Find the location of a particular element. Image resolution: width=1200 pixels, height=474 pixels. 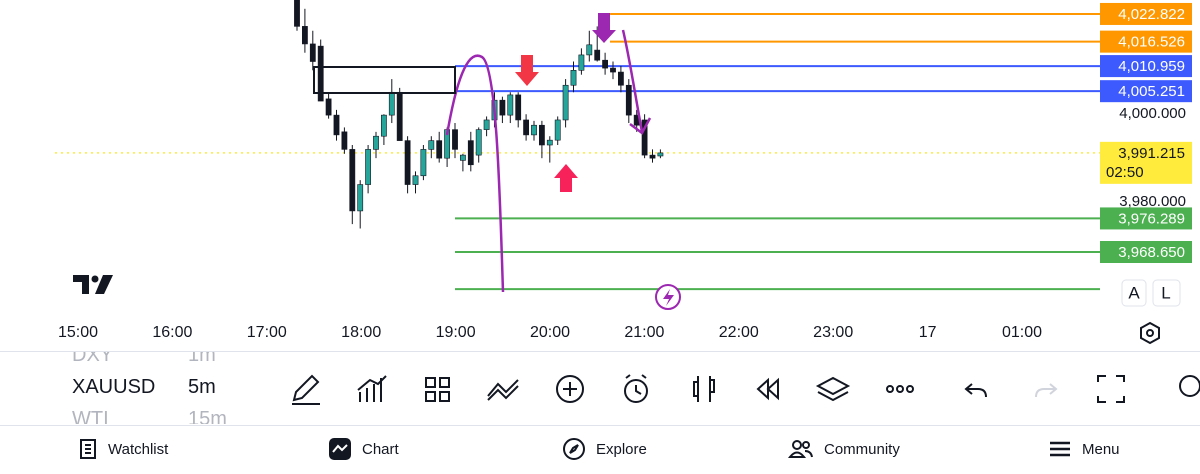

last-price-box is located at coordinates (1146, 162).